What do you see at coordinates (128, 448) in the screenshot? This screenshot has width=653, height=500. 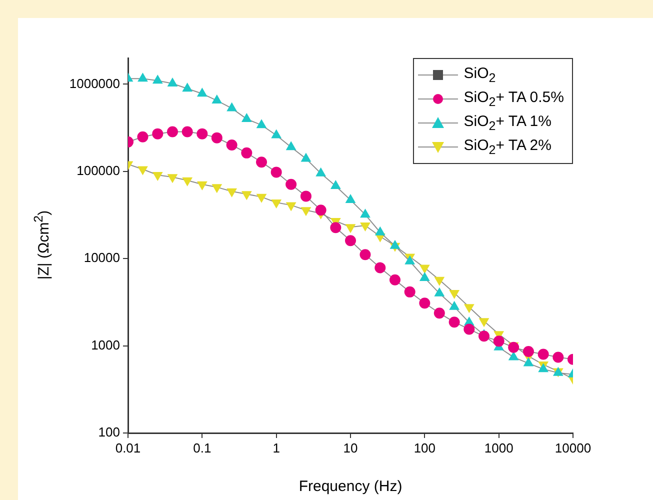 I see `x-tick-label: 0.01` at bounding box center [128, 448].